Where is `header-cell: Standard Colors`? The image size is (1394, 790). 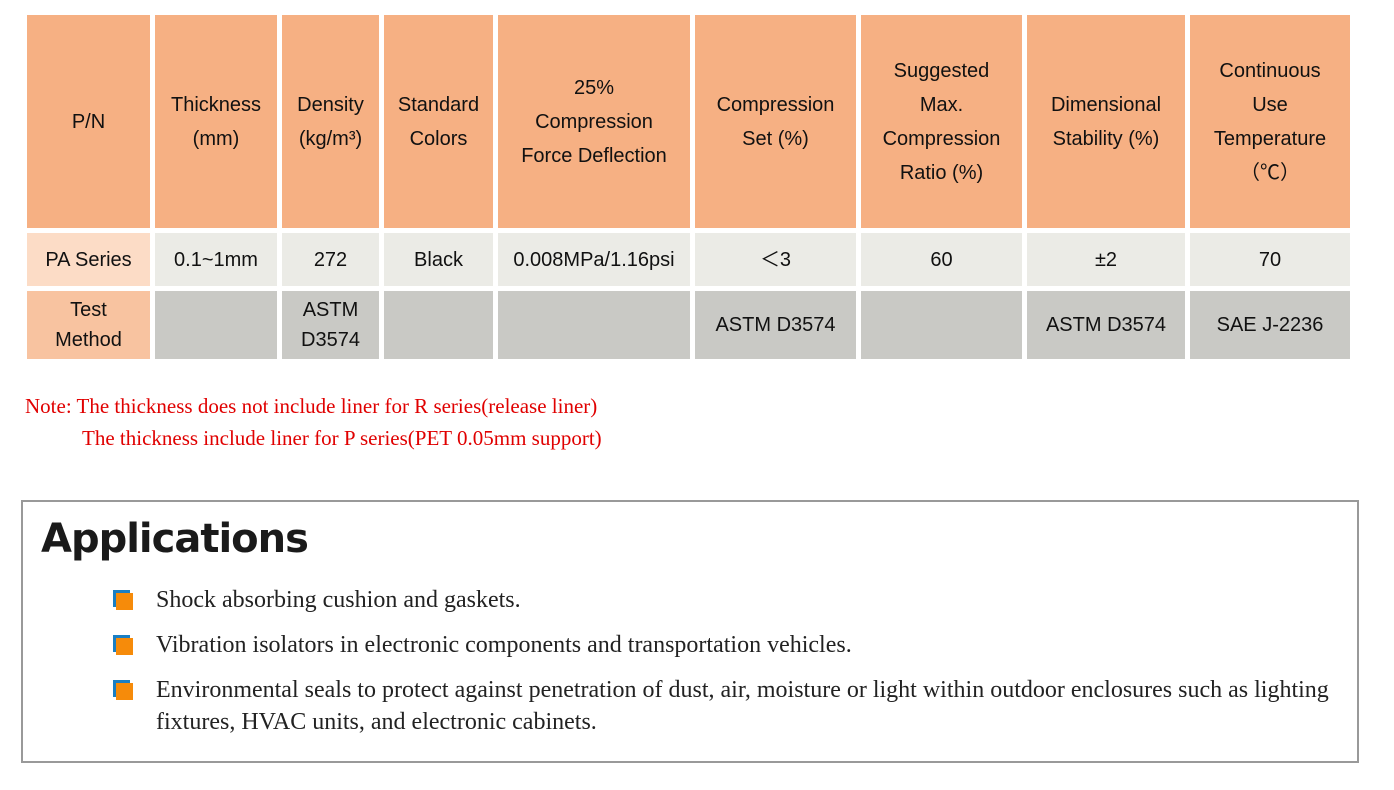
header-cell: Standard Colors is located at coordinates (438, 121).